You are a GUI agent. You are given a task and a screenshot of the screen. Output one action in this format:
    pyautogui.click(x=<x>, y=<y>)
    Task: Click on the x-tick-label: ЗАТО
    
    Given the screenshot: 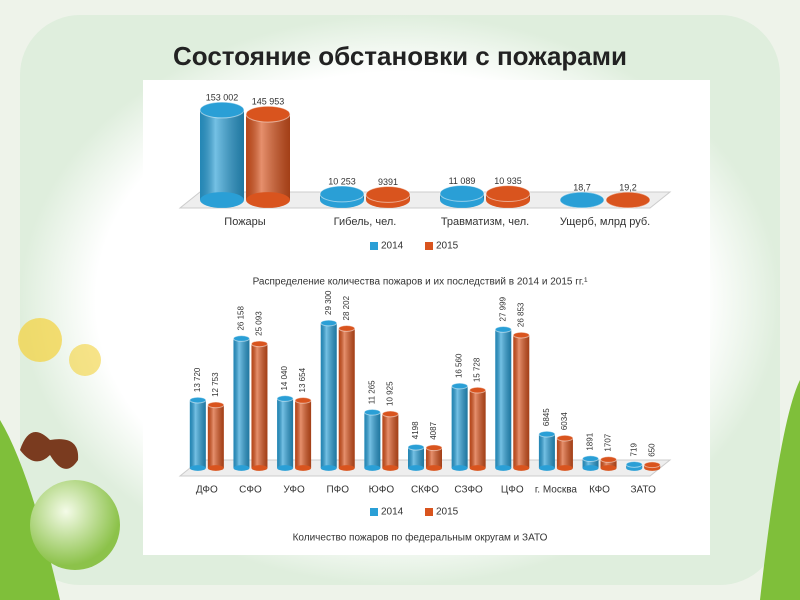 What is the action you would take?
    pyautogui.click(x=643, y=490)
    